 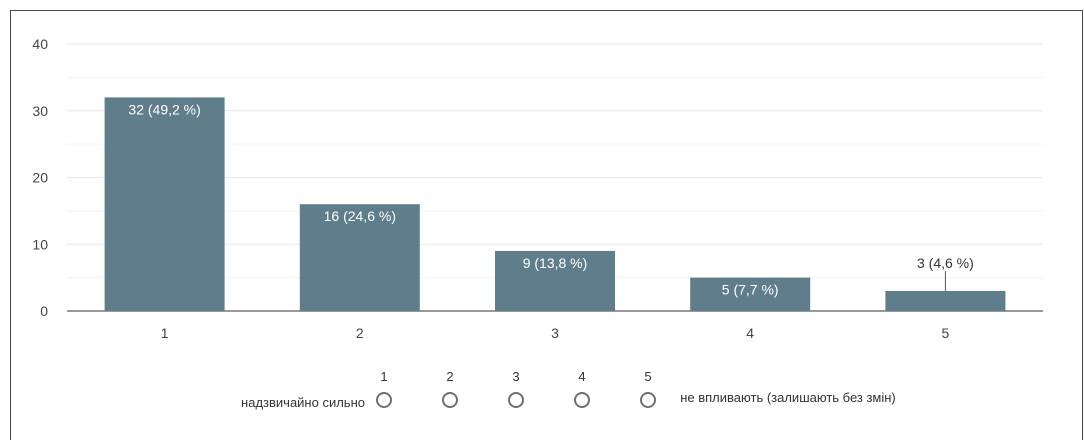 What do you see at coordinates (40, 44) in the screenshot?
I see `y-tick-label: 40` at bounding box center [40, 44].